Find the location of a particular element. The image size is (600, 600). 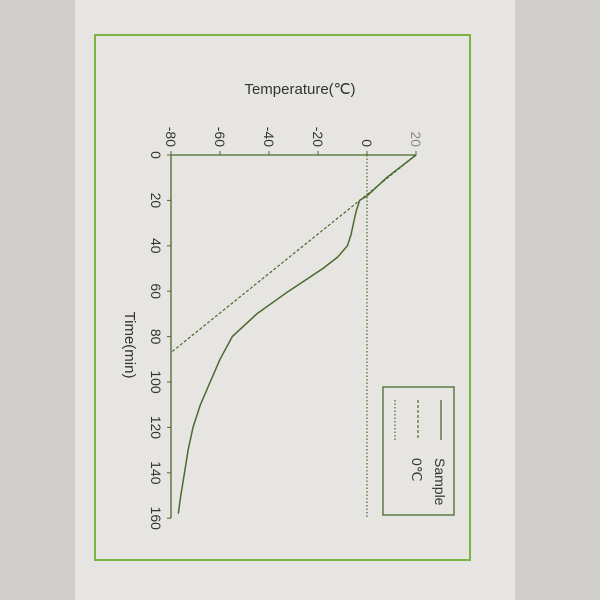

time-tick-label: 20 is located at coordinates (156, 201).